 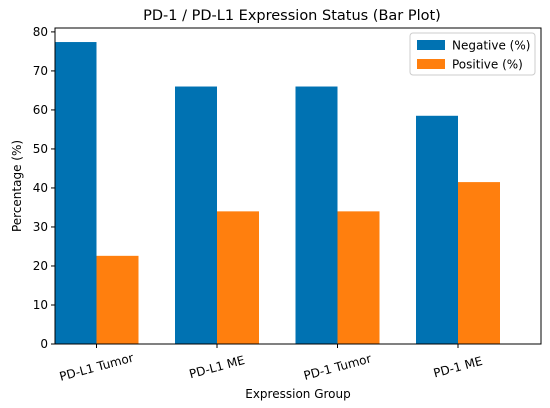 What do you see at coordinates (472, 54) in the screenshot?
I see `legend: Negative (%) Positive (%)` at bounding box center [472, 54].